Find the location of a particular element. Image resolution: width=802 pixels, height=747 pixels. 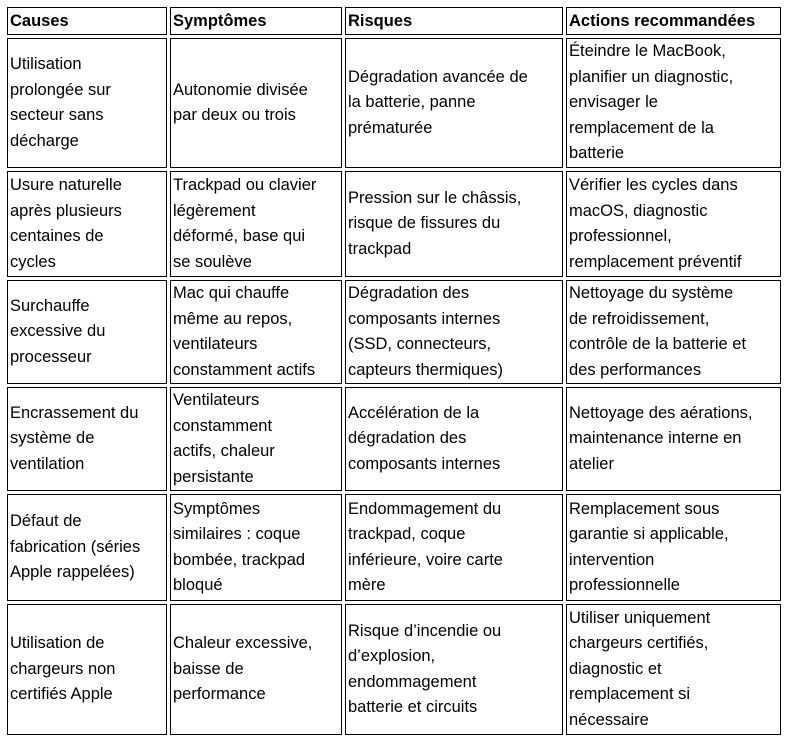

header-symptomes: Symptômes is located at coordinates (256, 21).